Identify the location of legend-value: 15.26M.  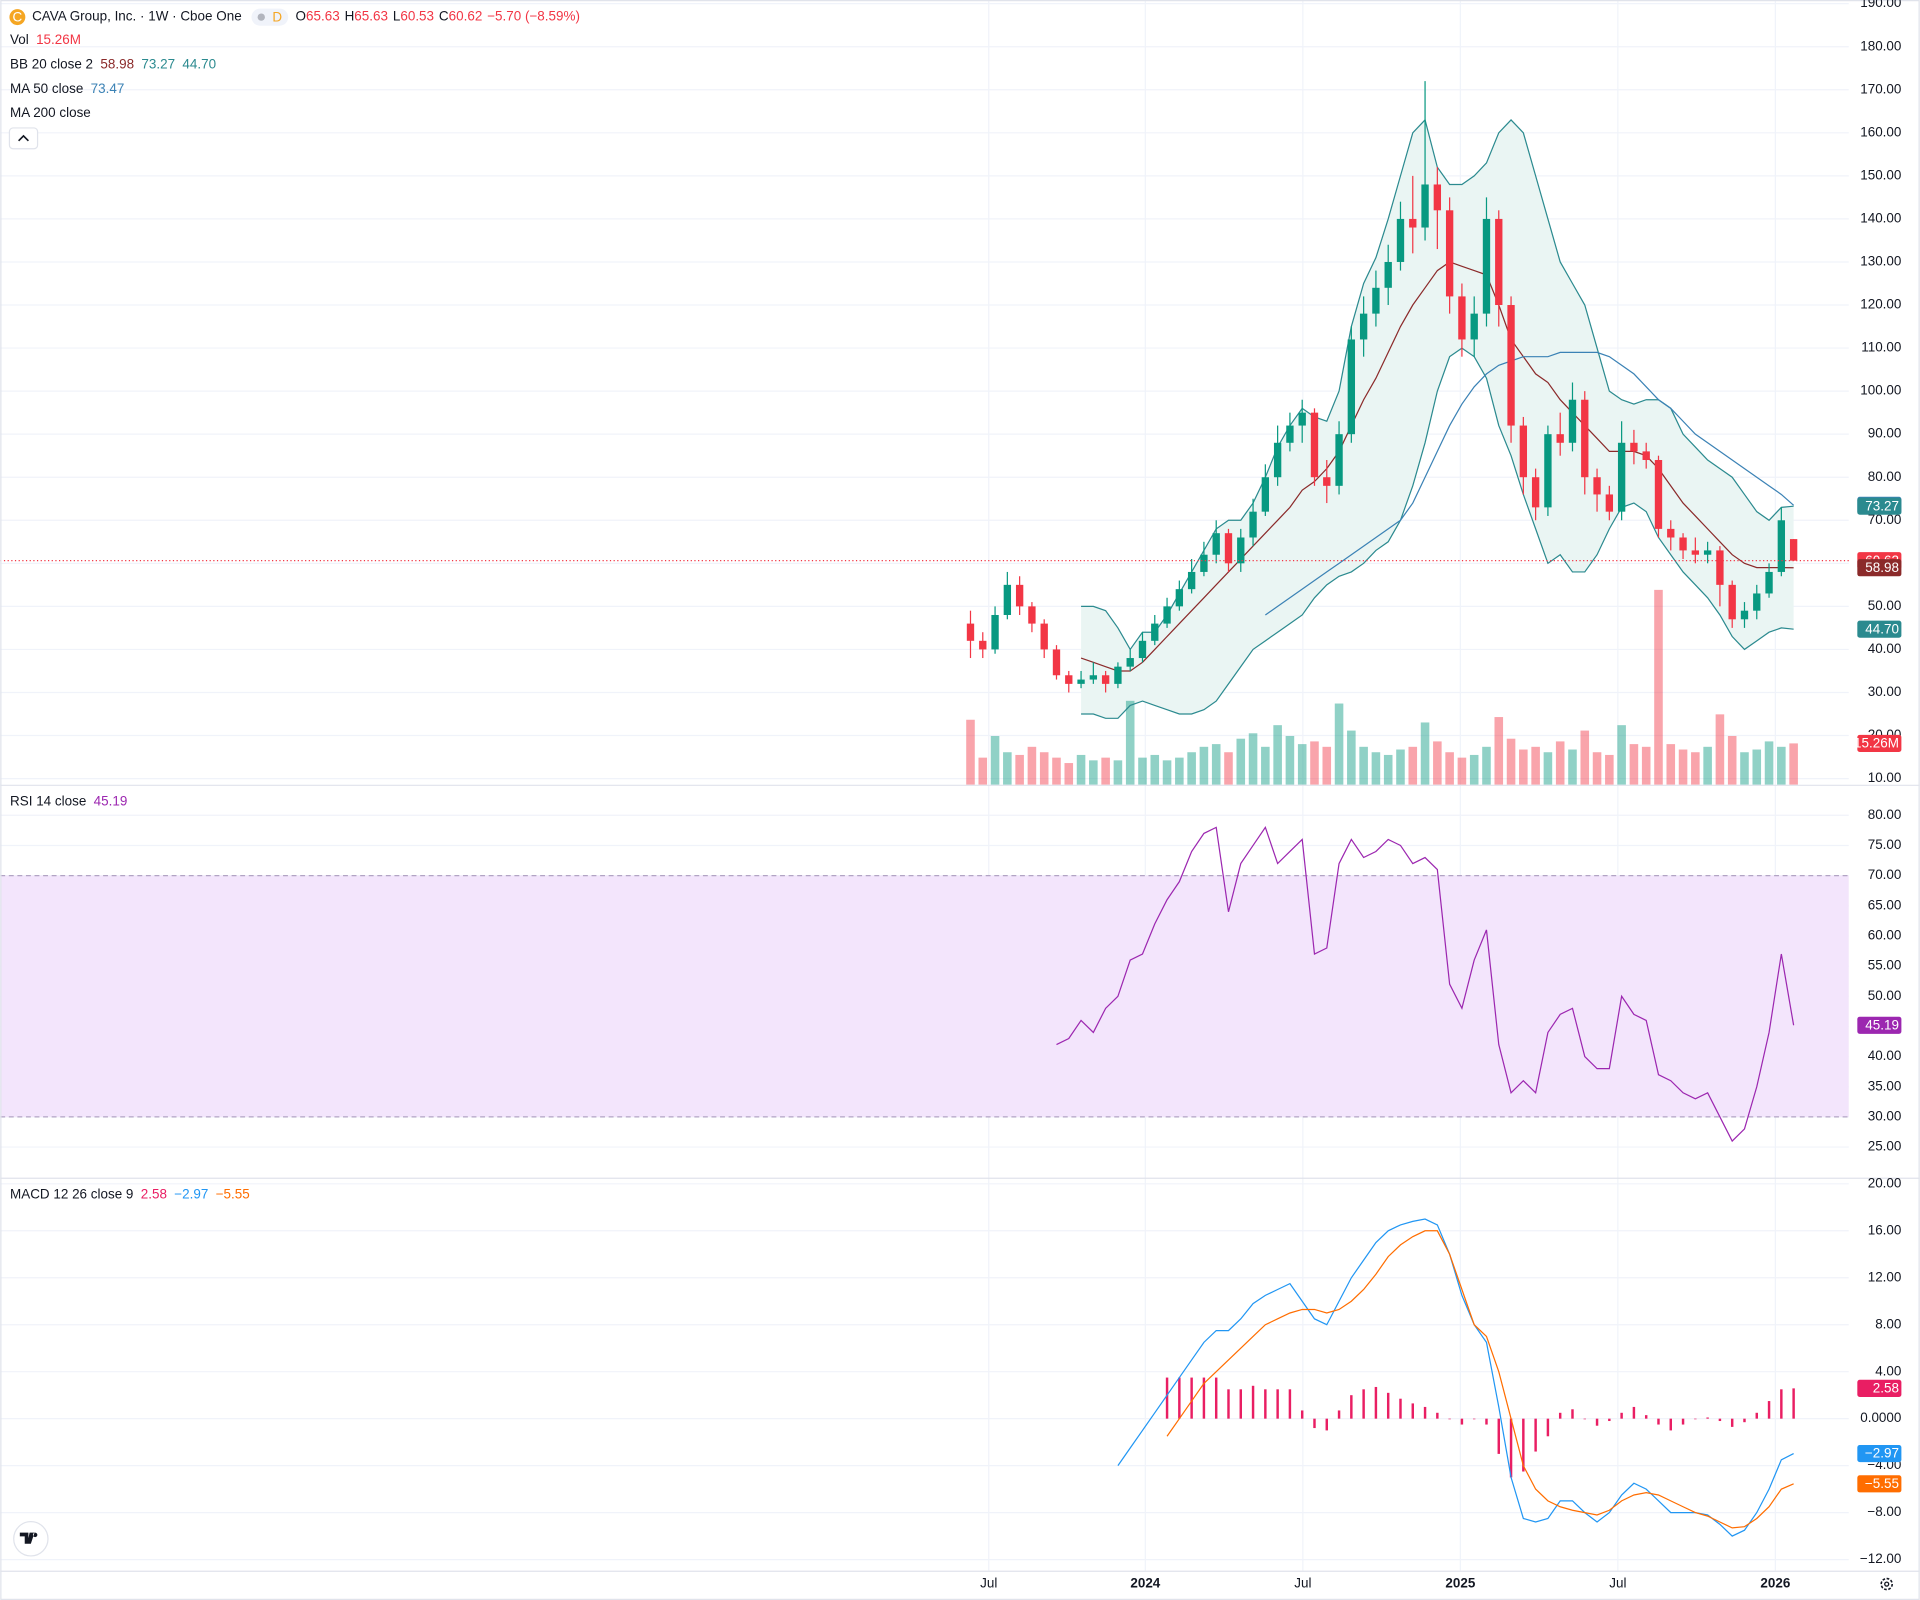
(58, 39).